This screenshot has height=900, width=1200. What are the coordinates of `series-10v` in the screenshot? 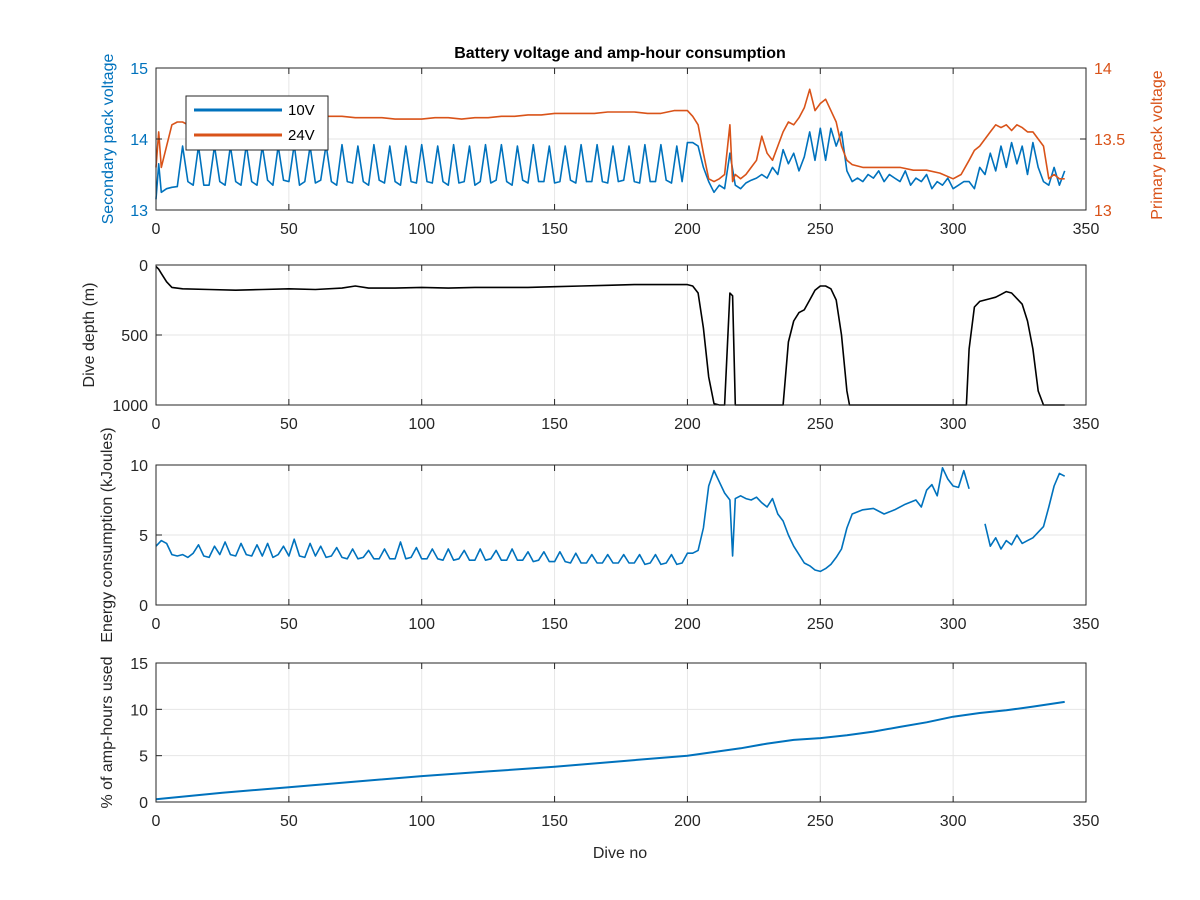 It's located at (610, 163).